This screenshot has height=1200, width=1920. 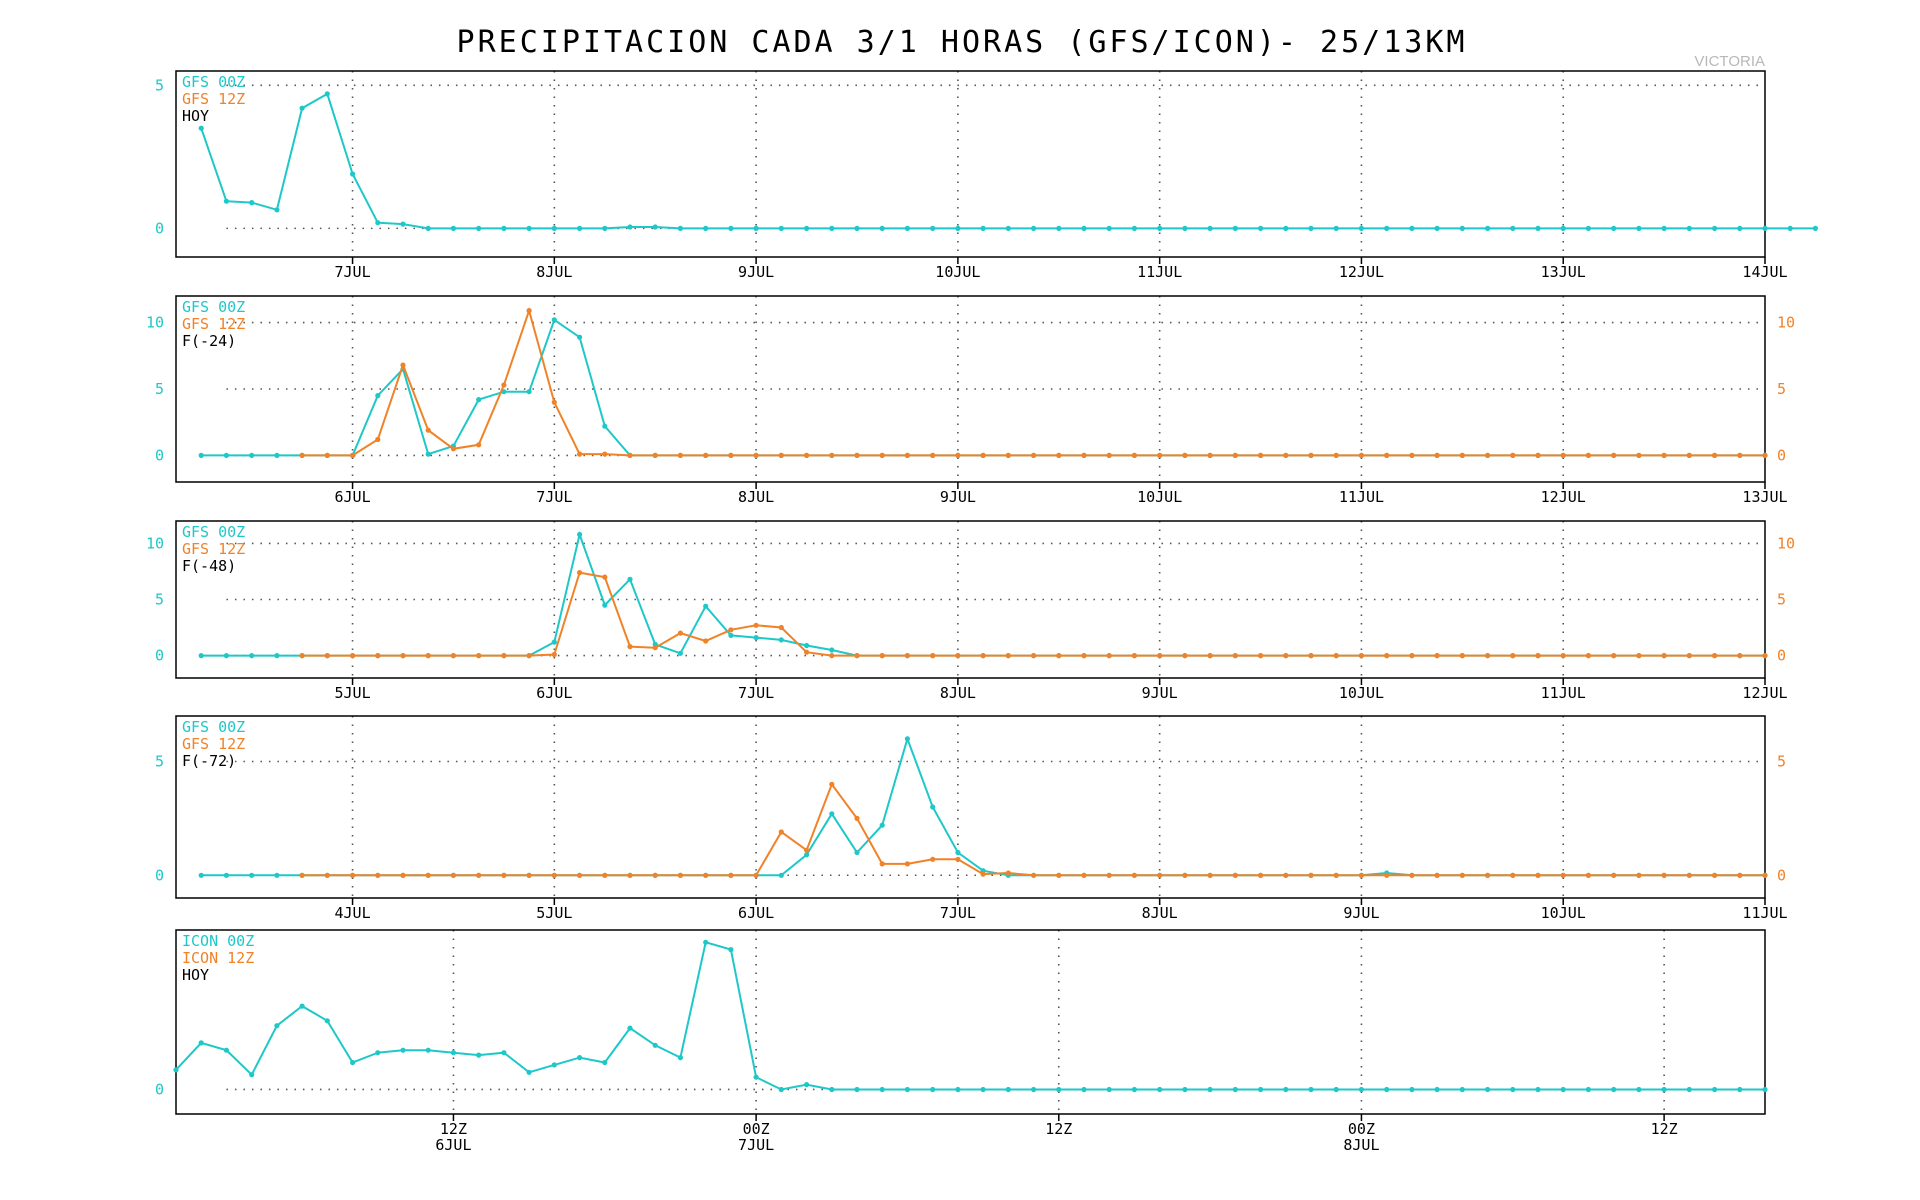 I want to click on panel-frame, so click(x=970, y=1022).